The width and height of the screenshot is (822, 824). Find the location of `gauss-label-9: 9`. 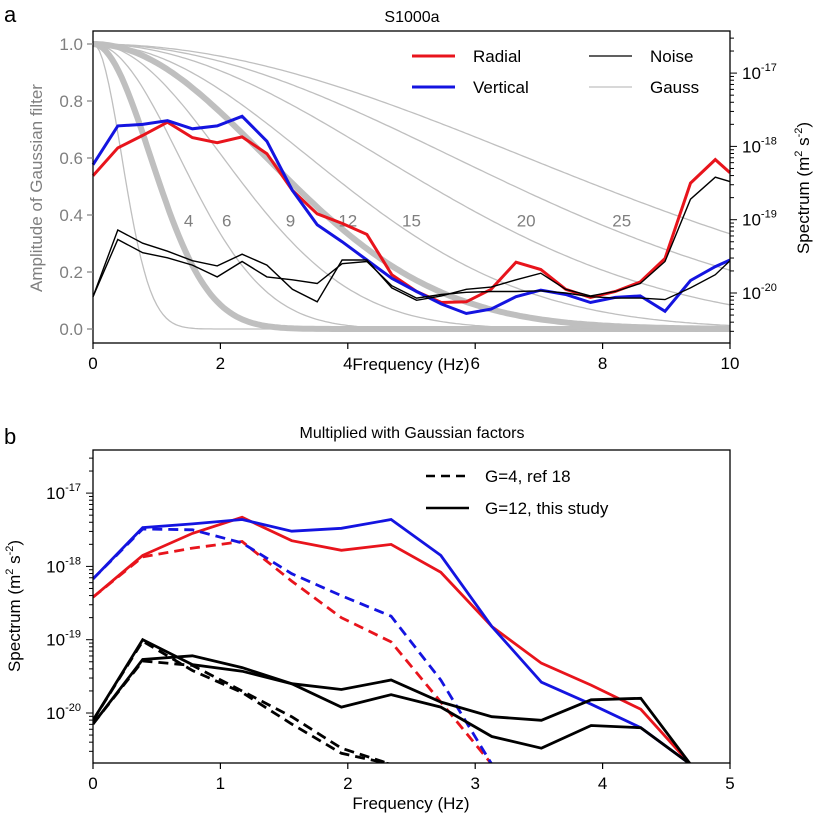

gauss-label-9: 9 is located at coordinates (290, 221).